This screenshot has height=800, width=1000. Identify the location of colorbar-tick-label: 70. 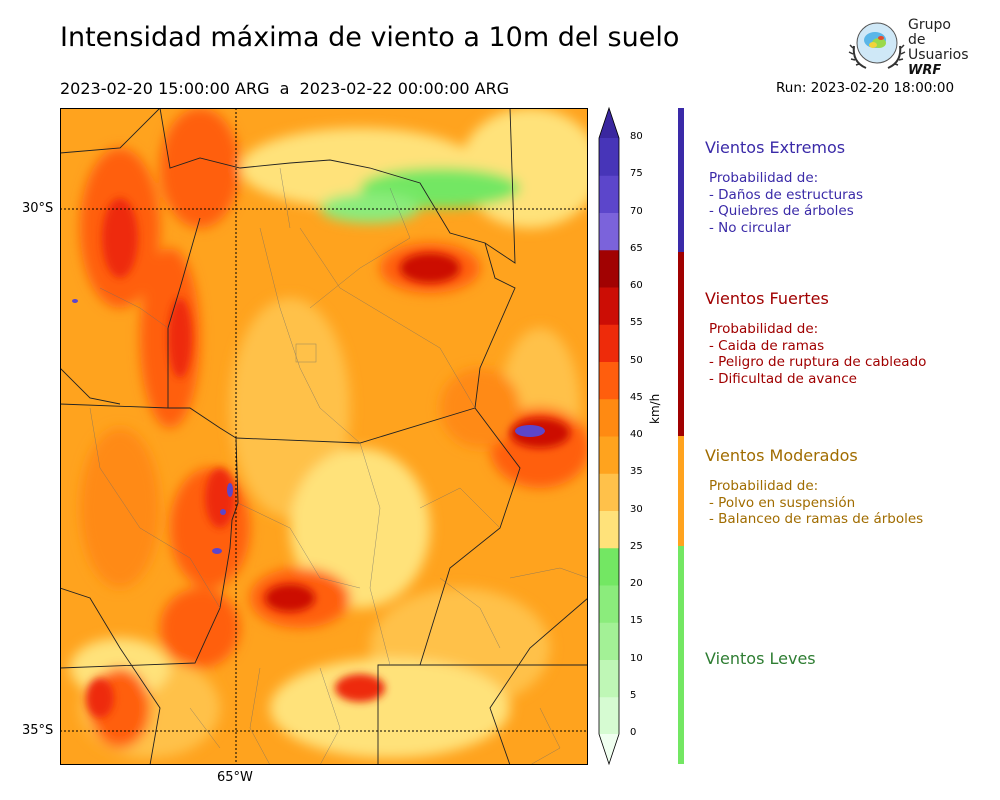
(636, 211).